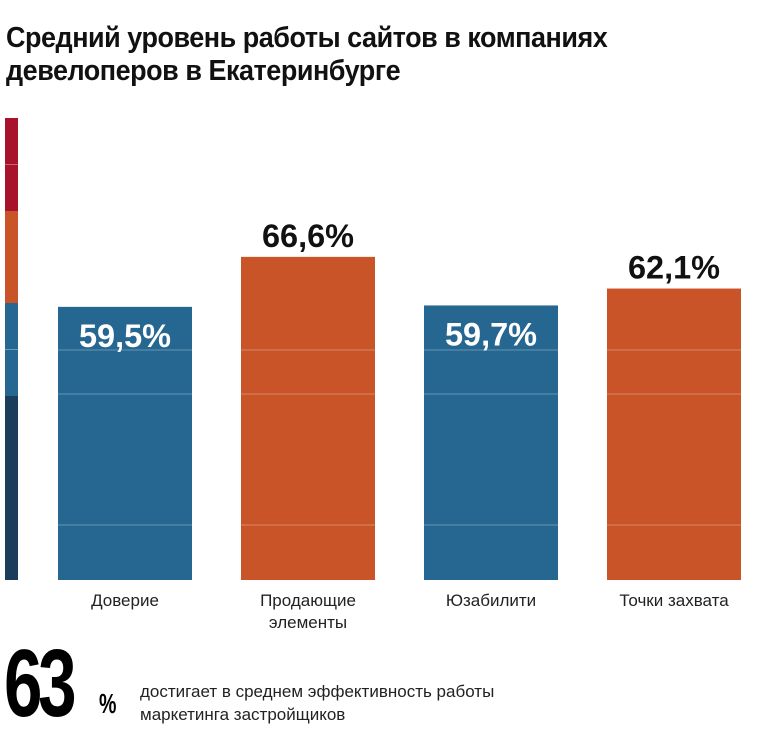 This screenshot has width=763, height=737. I want to click on summary-value: 63, so click(40, 683).